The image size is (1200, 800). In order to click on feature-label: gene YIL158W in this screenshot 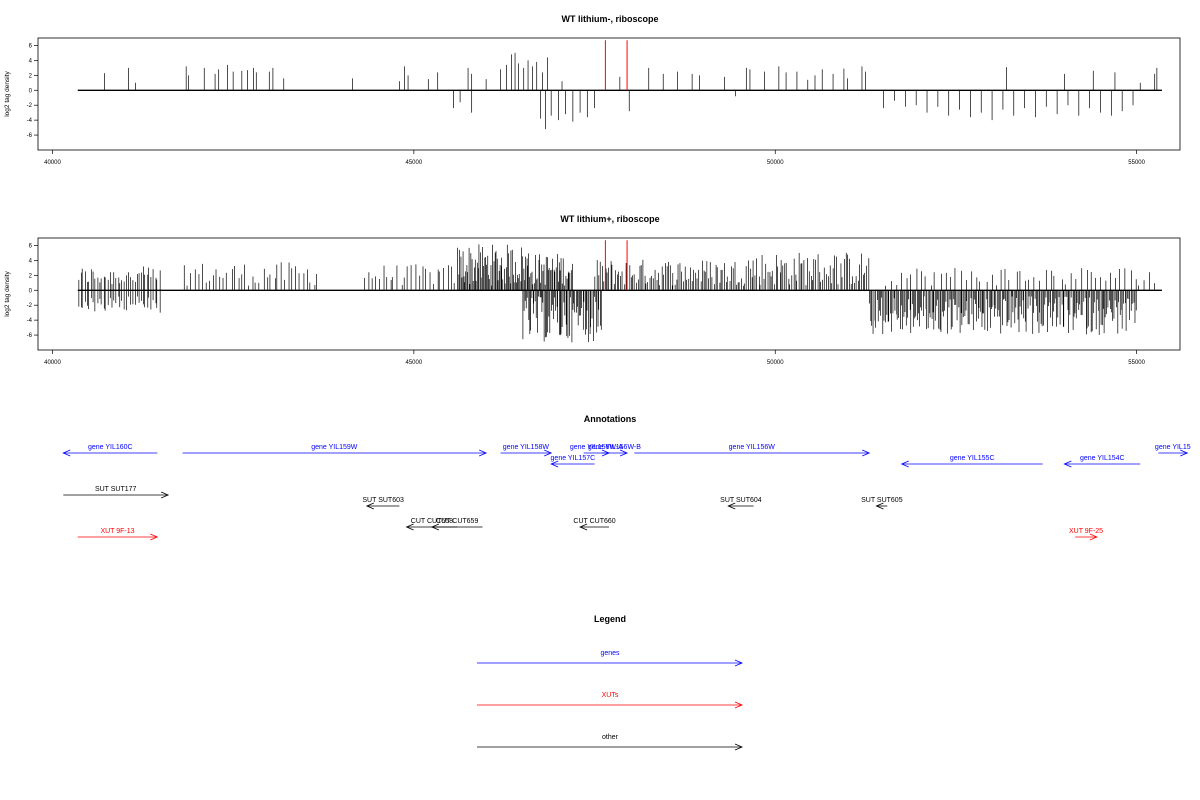, I will do `click(526, 447)`.